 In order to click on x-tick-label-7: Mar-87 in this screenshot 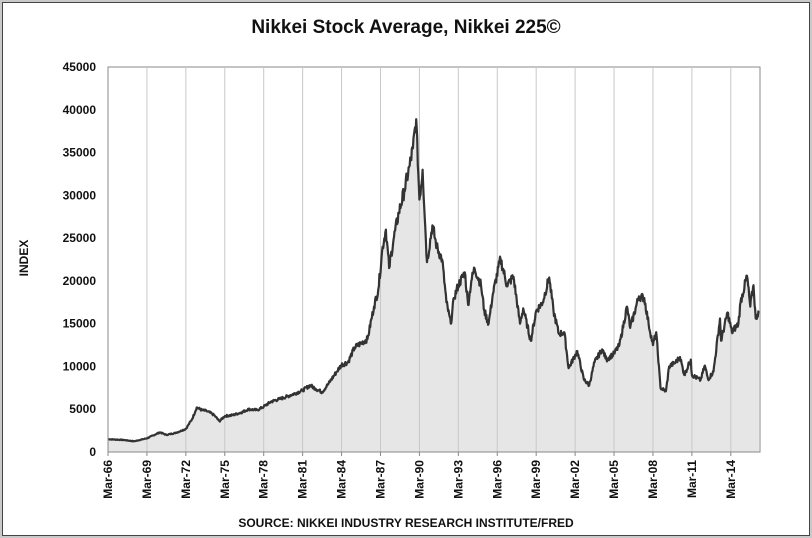, I will do `click(380, 479)`.